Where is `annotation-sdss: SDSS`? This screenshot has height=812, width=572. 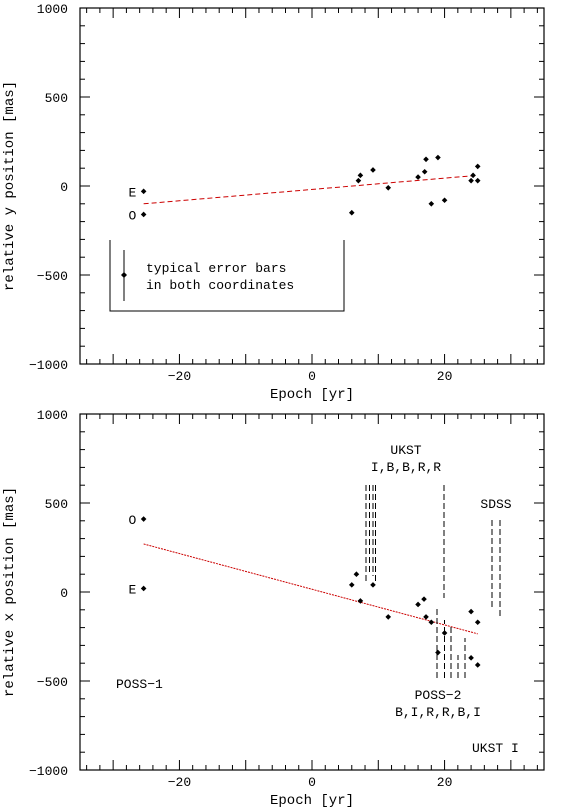 annotation-sdss: SDSS is located at coordinates (495, 504).